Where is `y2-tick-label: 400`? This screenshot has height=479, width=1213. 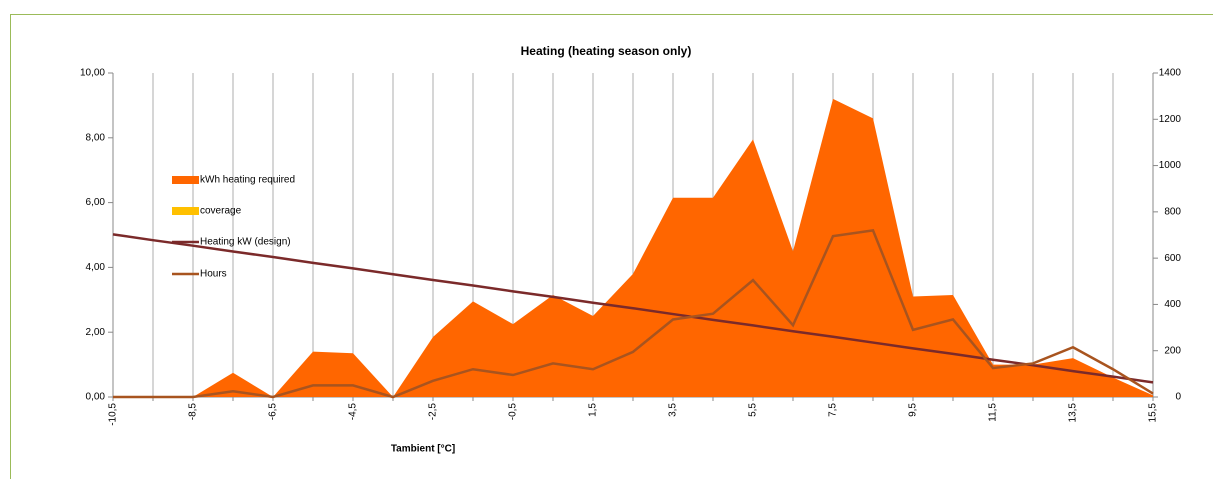
y2-tick-label: 400 is located at coordinates (1172, 304).